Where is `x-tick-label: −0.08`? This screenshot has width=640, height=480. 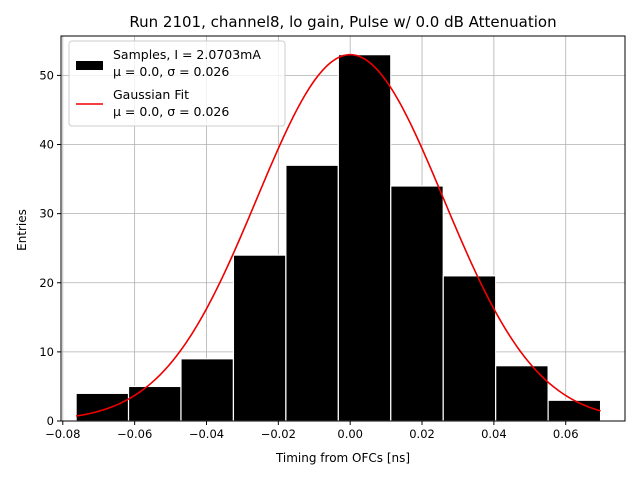
x-tick-label: −0.08 is located at coordinates (62, 434).